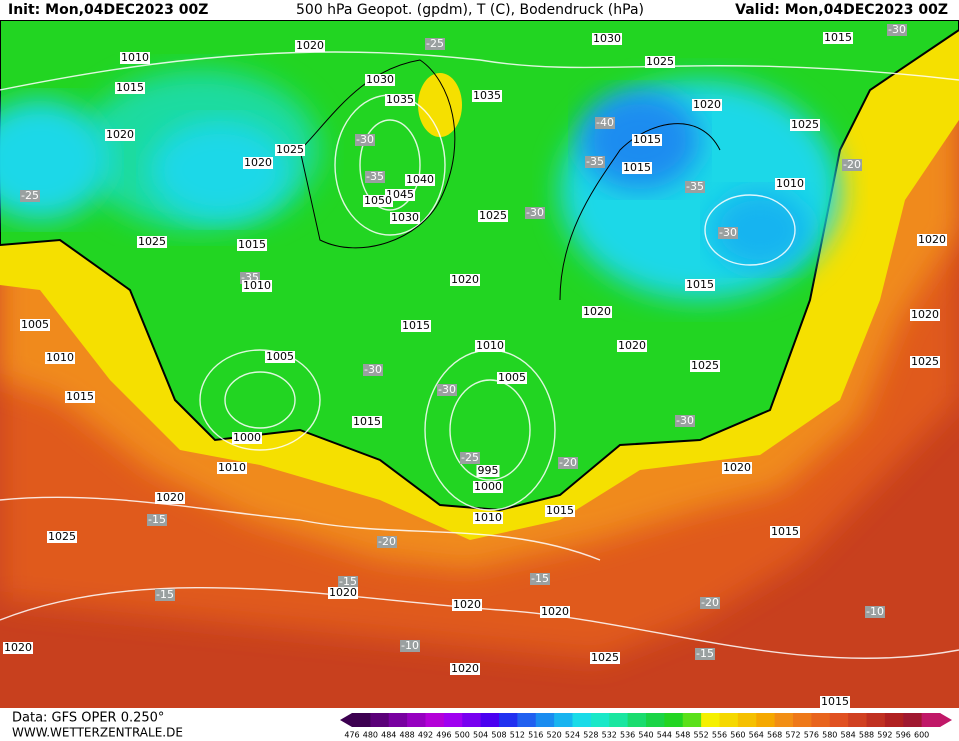 Image resolution: width=959 pixels, height=741 pixels. What do you see at coordinates (462, 735) in the screenshot?
I see `colorbar-label: 500` at bounding box center [462, 735].